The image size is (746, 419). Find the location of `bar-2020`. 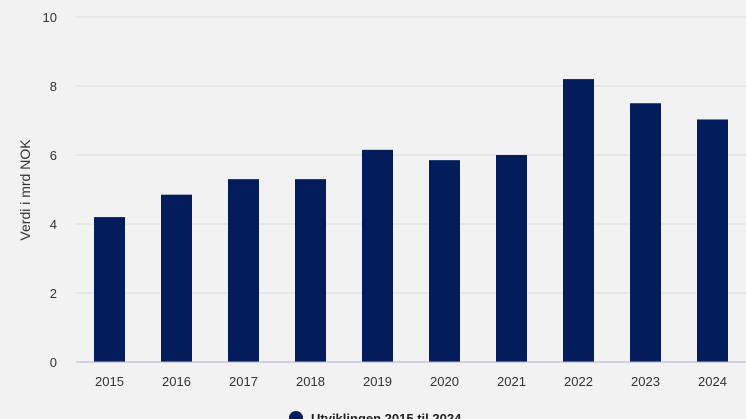

bar-2020 is located at coordinates (444, 261).